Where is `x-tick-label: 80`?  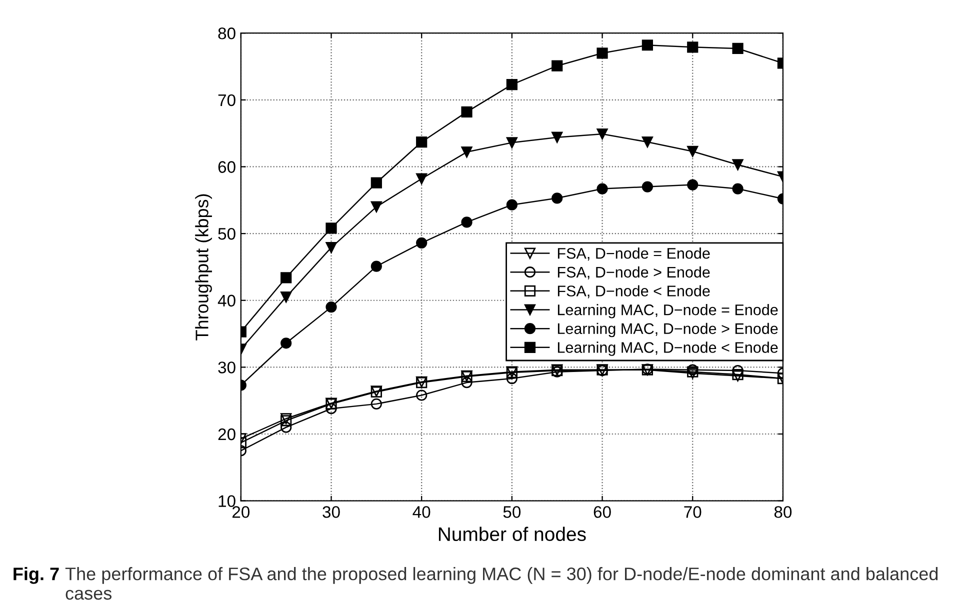
x-tick-label: 80 is located at coordinates (783, 512).